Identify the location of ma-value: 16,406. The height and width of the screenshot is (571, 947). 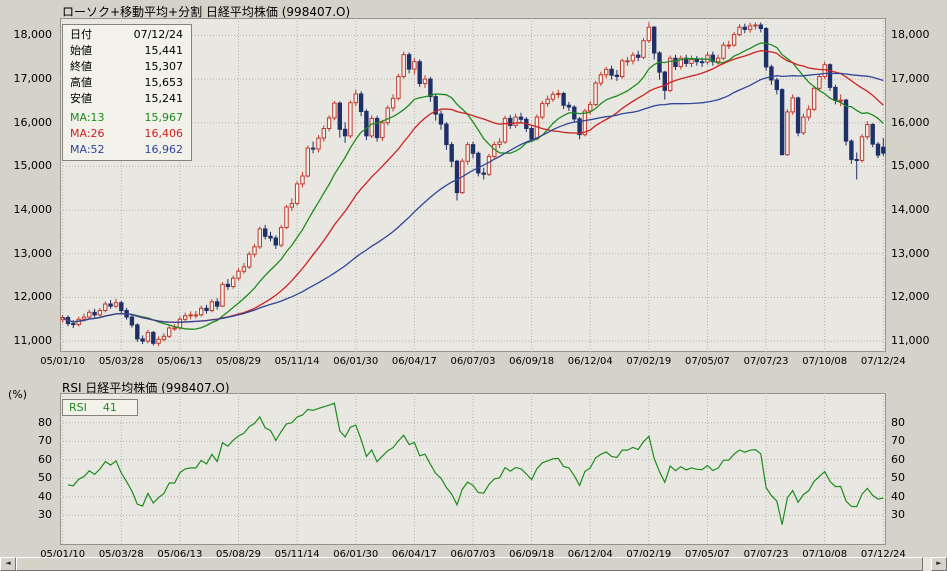
(164, 133).